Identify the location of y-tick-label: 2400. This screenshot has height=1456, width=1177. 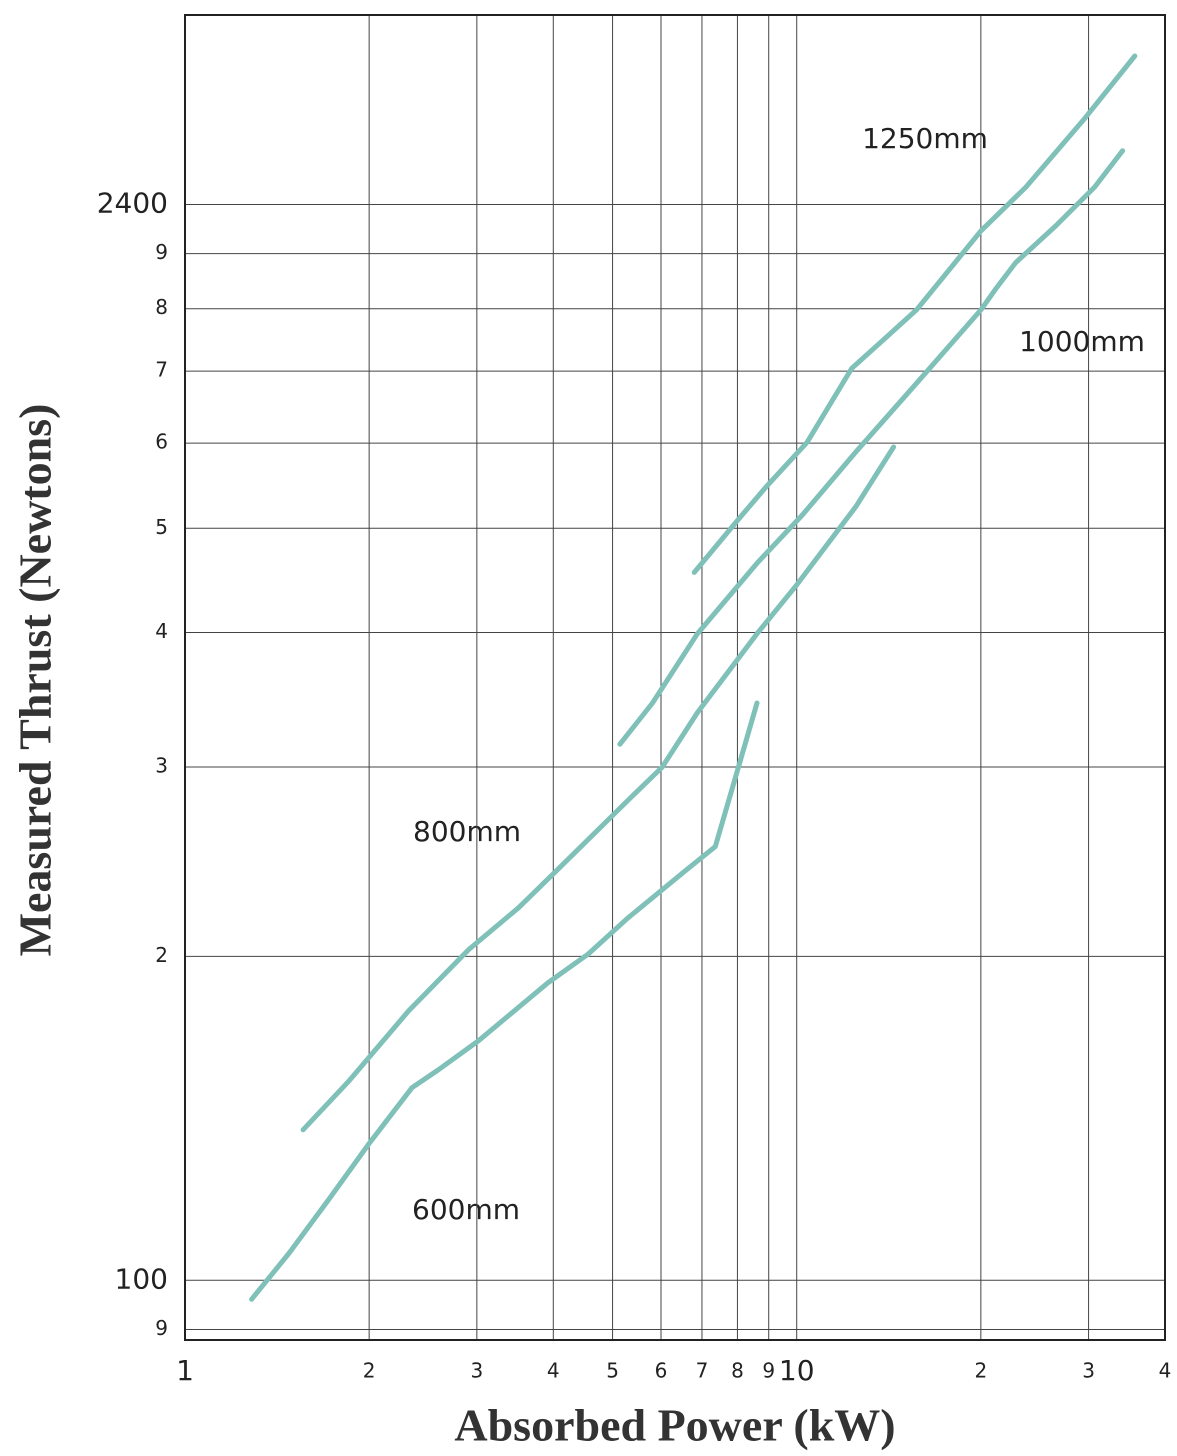
(132, 202).